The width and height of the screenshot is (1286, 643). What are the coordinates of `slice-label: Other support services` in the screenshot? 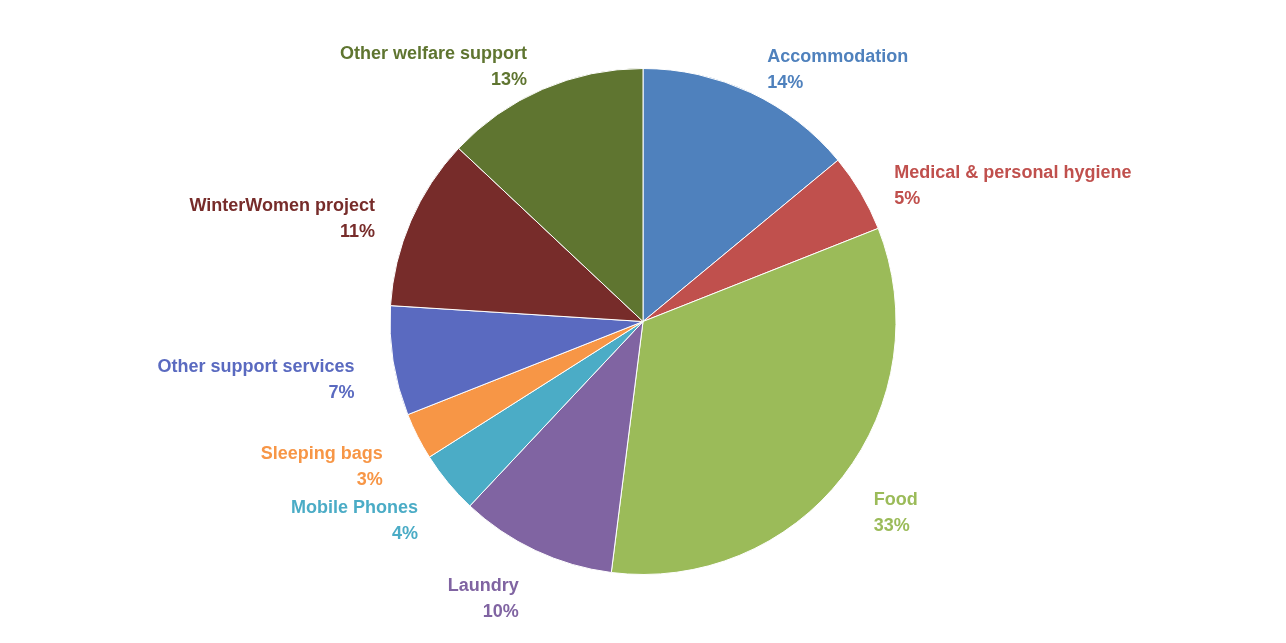 It's located at (256, 366).